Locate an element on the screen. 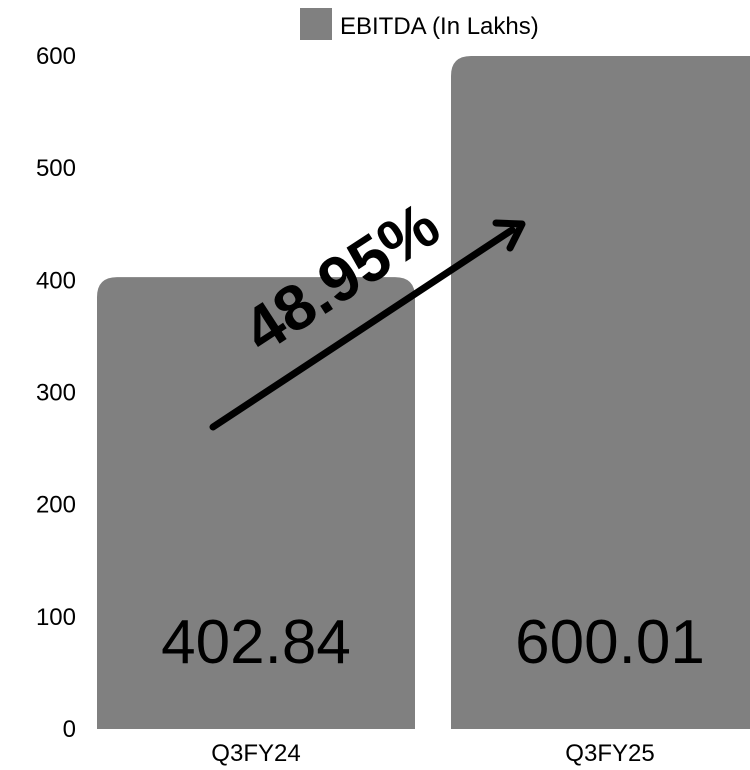 Image resolution: width=750 pixels, height=770 pixels. growth-arrow-head is located at coordinates (509, 235).